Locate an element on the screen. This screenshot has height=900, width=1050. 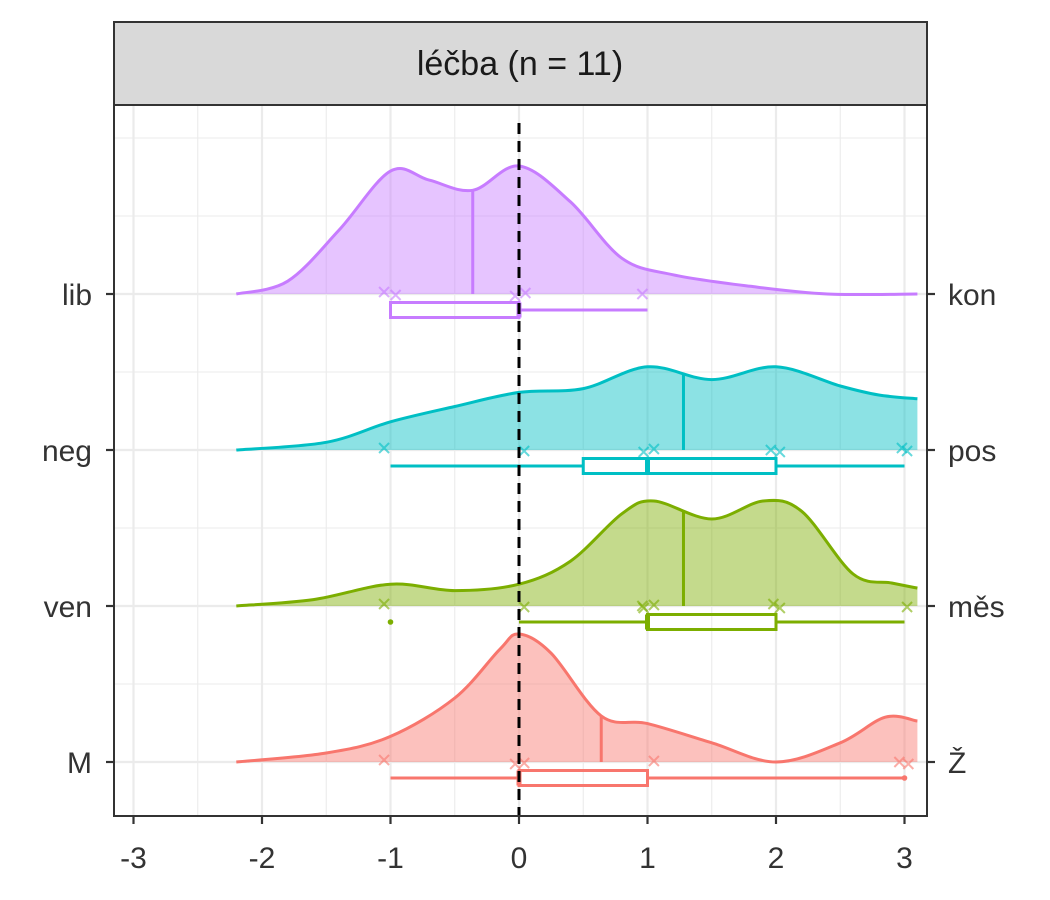
series-M is located at coordinates (577, 709).